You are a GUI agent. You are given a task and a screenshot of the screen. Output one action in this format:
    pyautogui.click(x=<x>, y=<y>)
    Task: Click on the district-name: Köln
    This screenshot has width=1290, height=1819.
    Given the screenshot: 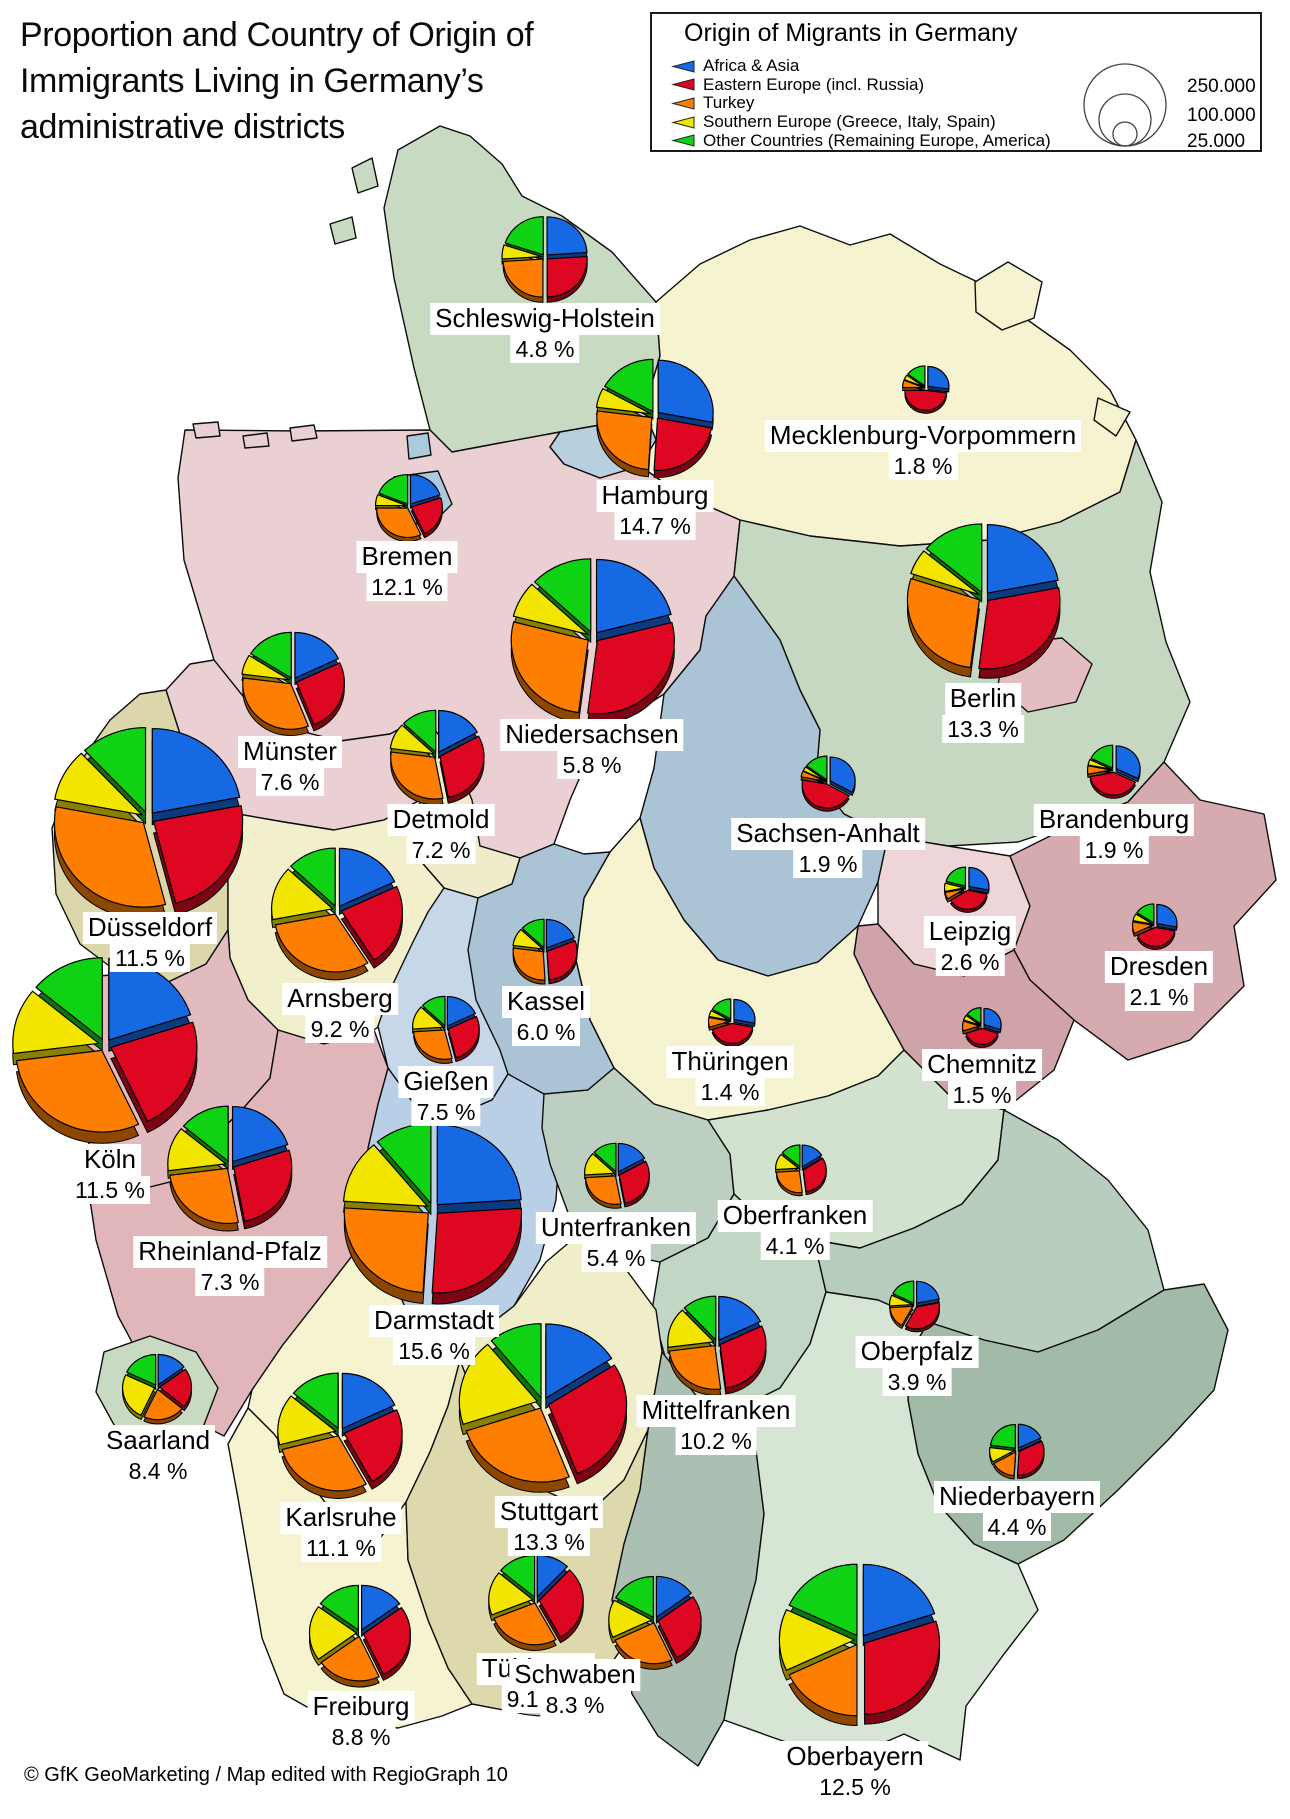 What is the action you would take?
    pyautogui.click(x=110, y=1160)
    